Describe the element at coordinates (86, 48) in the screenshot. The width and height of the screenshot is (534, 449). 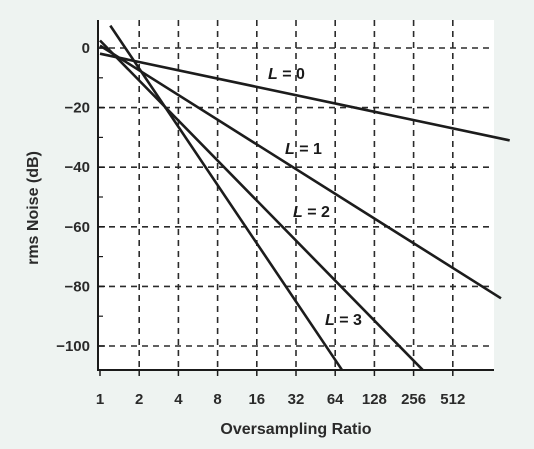
I see `y-tick-label: 0` at that location.